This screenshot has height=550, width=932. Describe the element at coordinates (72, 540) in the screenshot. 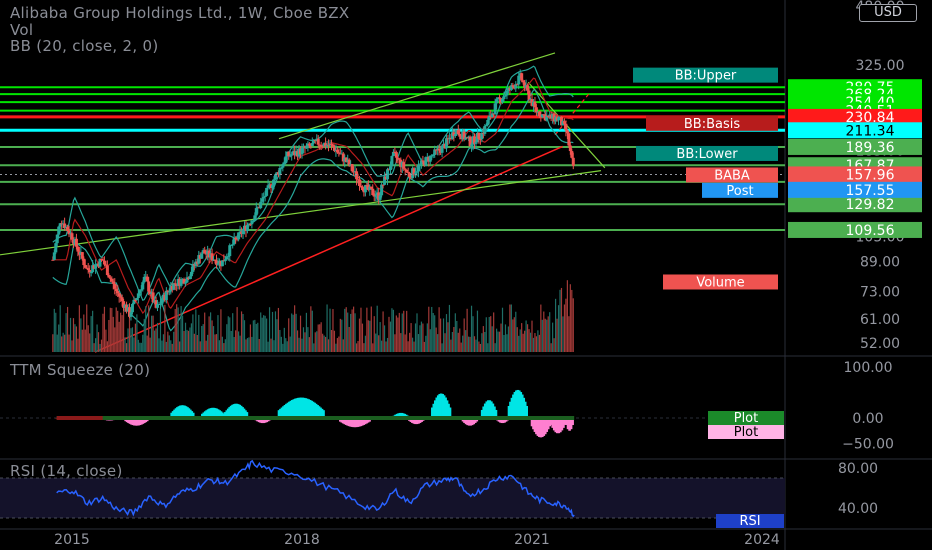

I see `time-tick-label: 2015` at that location.